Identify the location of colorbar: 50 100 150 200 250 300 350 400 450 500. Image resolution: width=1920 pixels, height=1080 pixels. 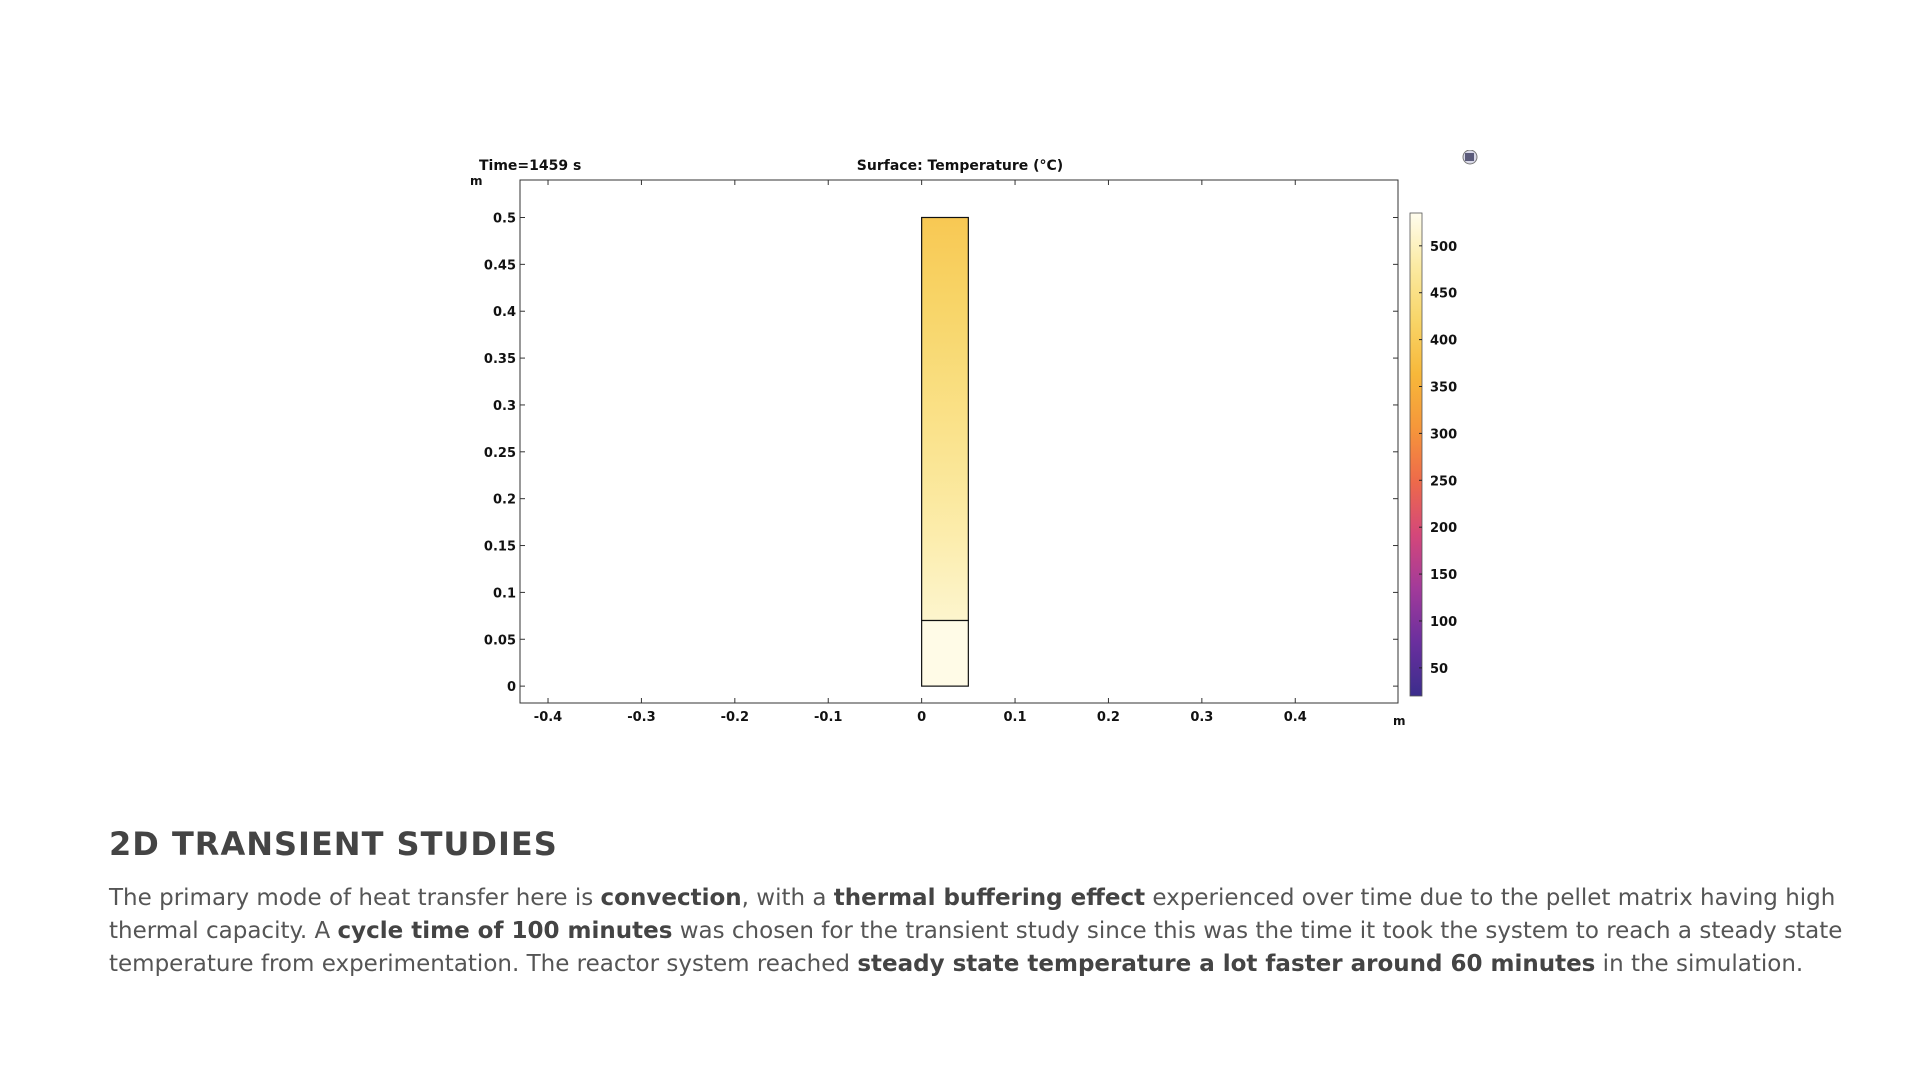
(1433, 454).